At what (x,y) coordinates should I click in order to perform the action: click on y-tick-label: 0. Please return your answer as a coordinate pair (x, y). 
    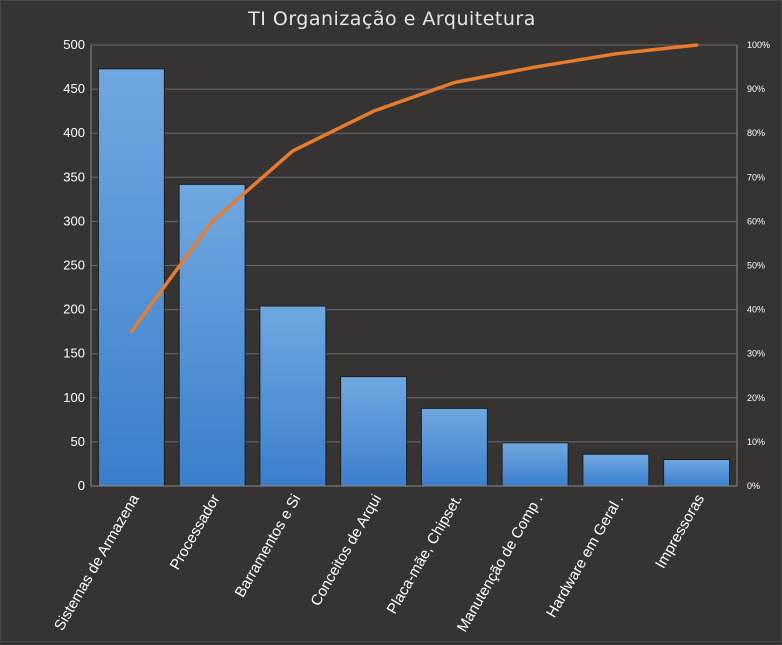
    Looking at the image, I should click on (81, 485).